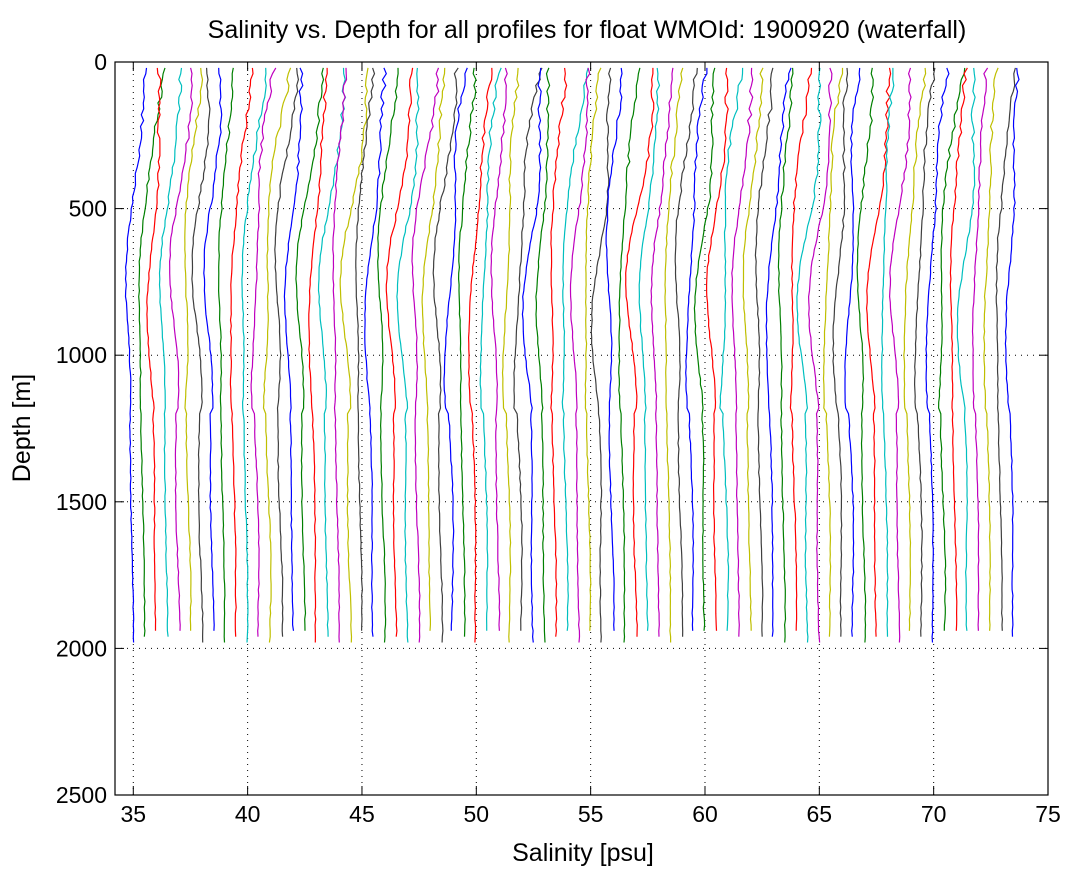 This screenshot has height=871, width=1073. What do you see at coordinates (133, 814) in the screenshot?
I see `x-tick-label: 35` at bounding box center [133, 814].